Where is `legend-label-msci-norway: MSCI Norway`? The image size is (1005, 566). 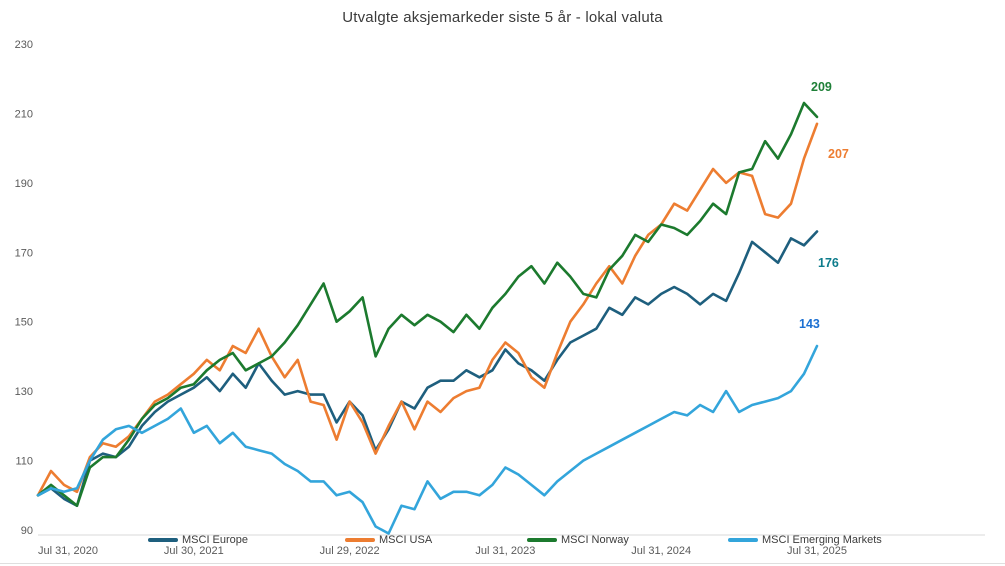
legend-label-msci-norway: MSCI Norway is located at coordinates (595, 539).